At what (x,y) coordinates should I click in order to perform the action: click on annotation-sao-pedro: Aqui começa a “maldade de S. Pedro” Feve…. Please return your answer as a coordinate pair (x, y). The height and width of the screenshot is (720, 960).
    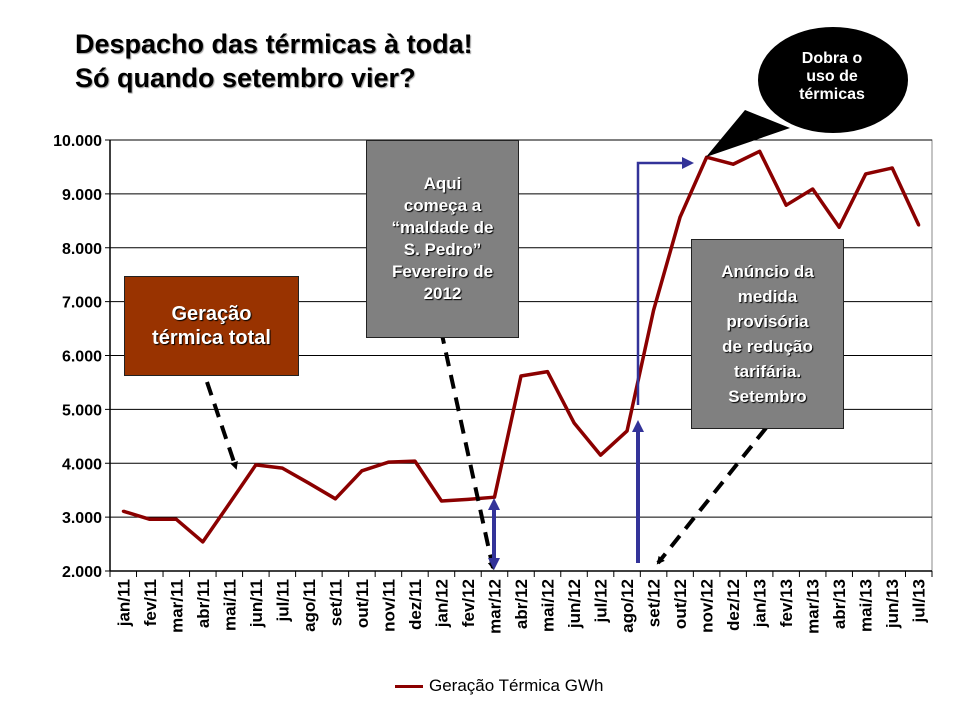
    Looking at the image, I should click on (442, 239).